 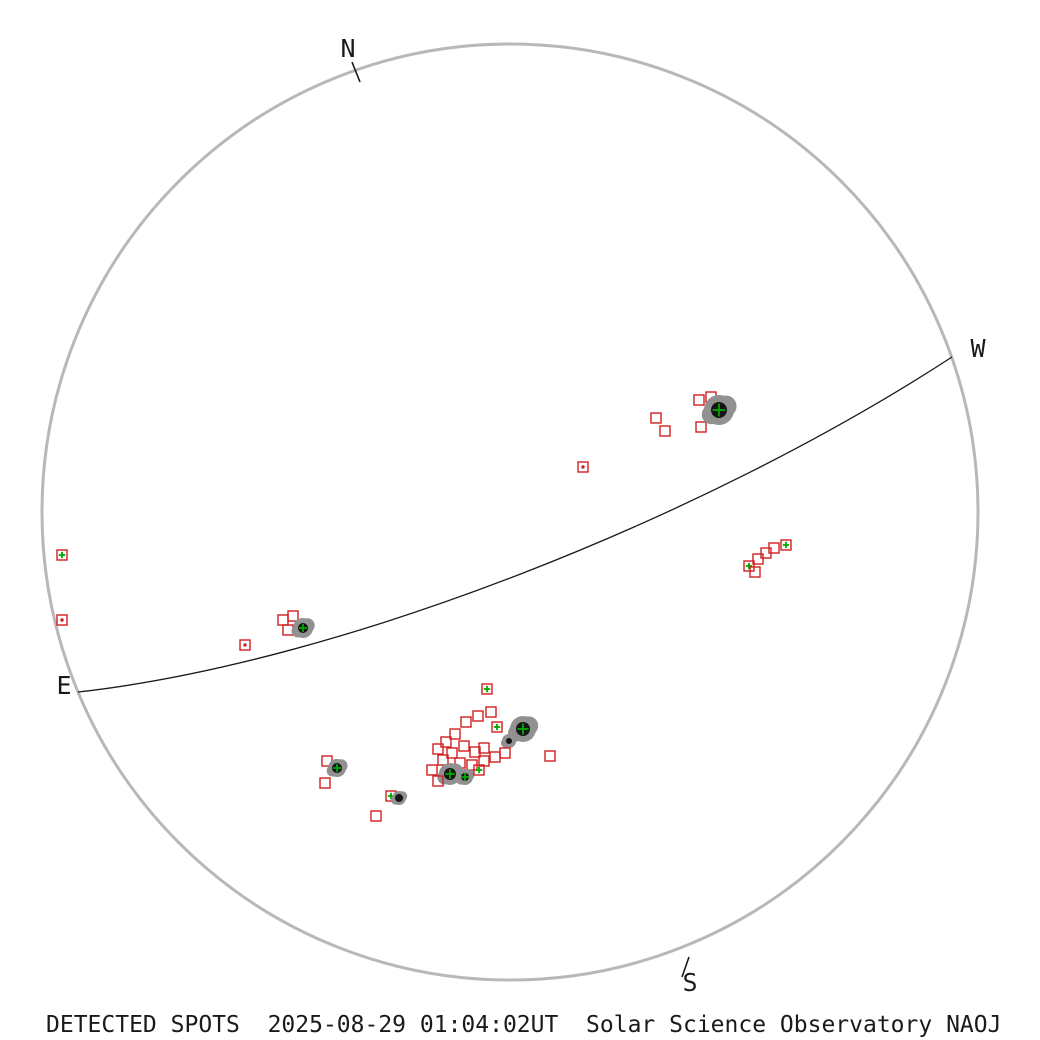 What do you see at coordinates (685, 967) in the screenshot?
I see `south-axis-tick` at bounding box center [685, 967].